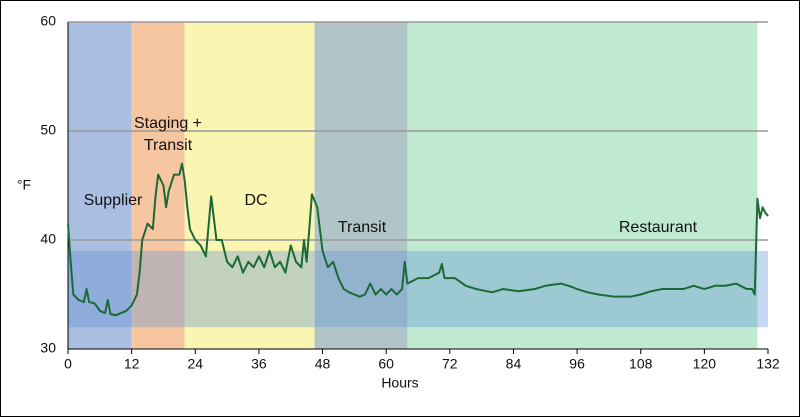 This screenshot has width=800, height=417. What do you see at coordinates (68, 364) in the screenshot?
I see `x-tick-label: 0` at bounding box center [68, 364].